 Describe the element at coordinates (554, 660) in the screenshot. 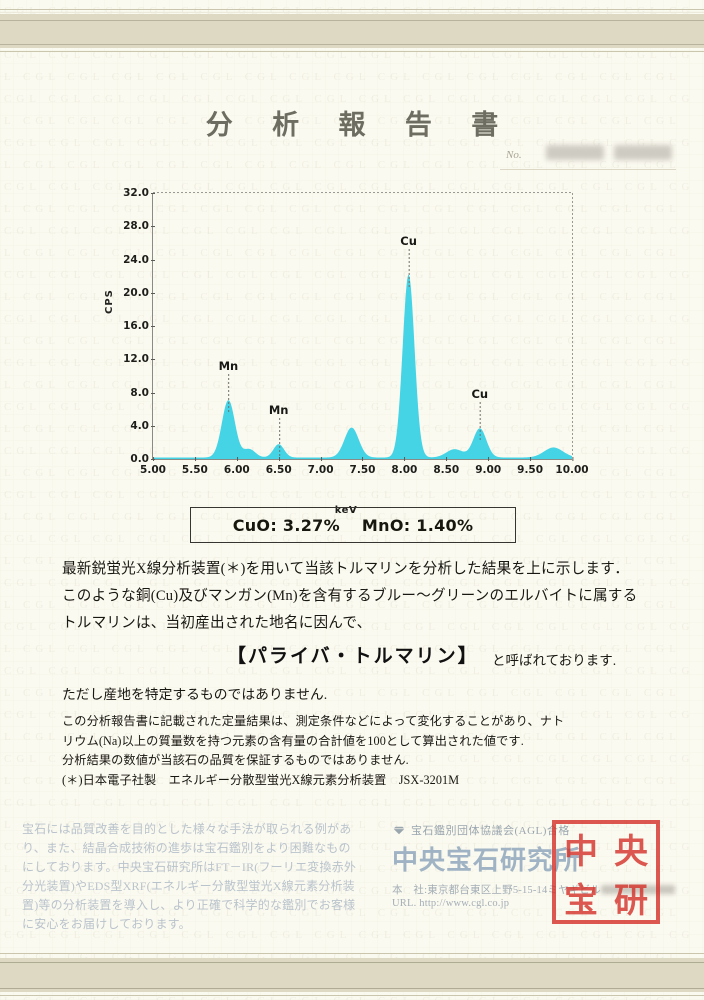

I see `gem-name-suffix: と呼ばれております.` at that location.